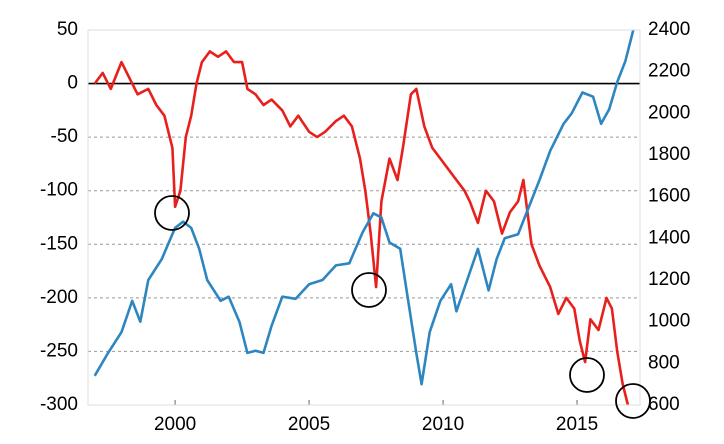 The width and height of the screenshot is (724, 444). What do you see at coordinates (309, 424) in the screenshot?
I see `x-tick-label: 2005` at bounding box center [309, 424].